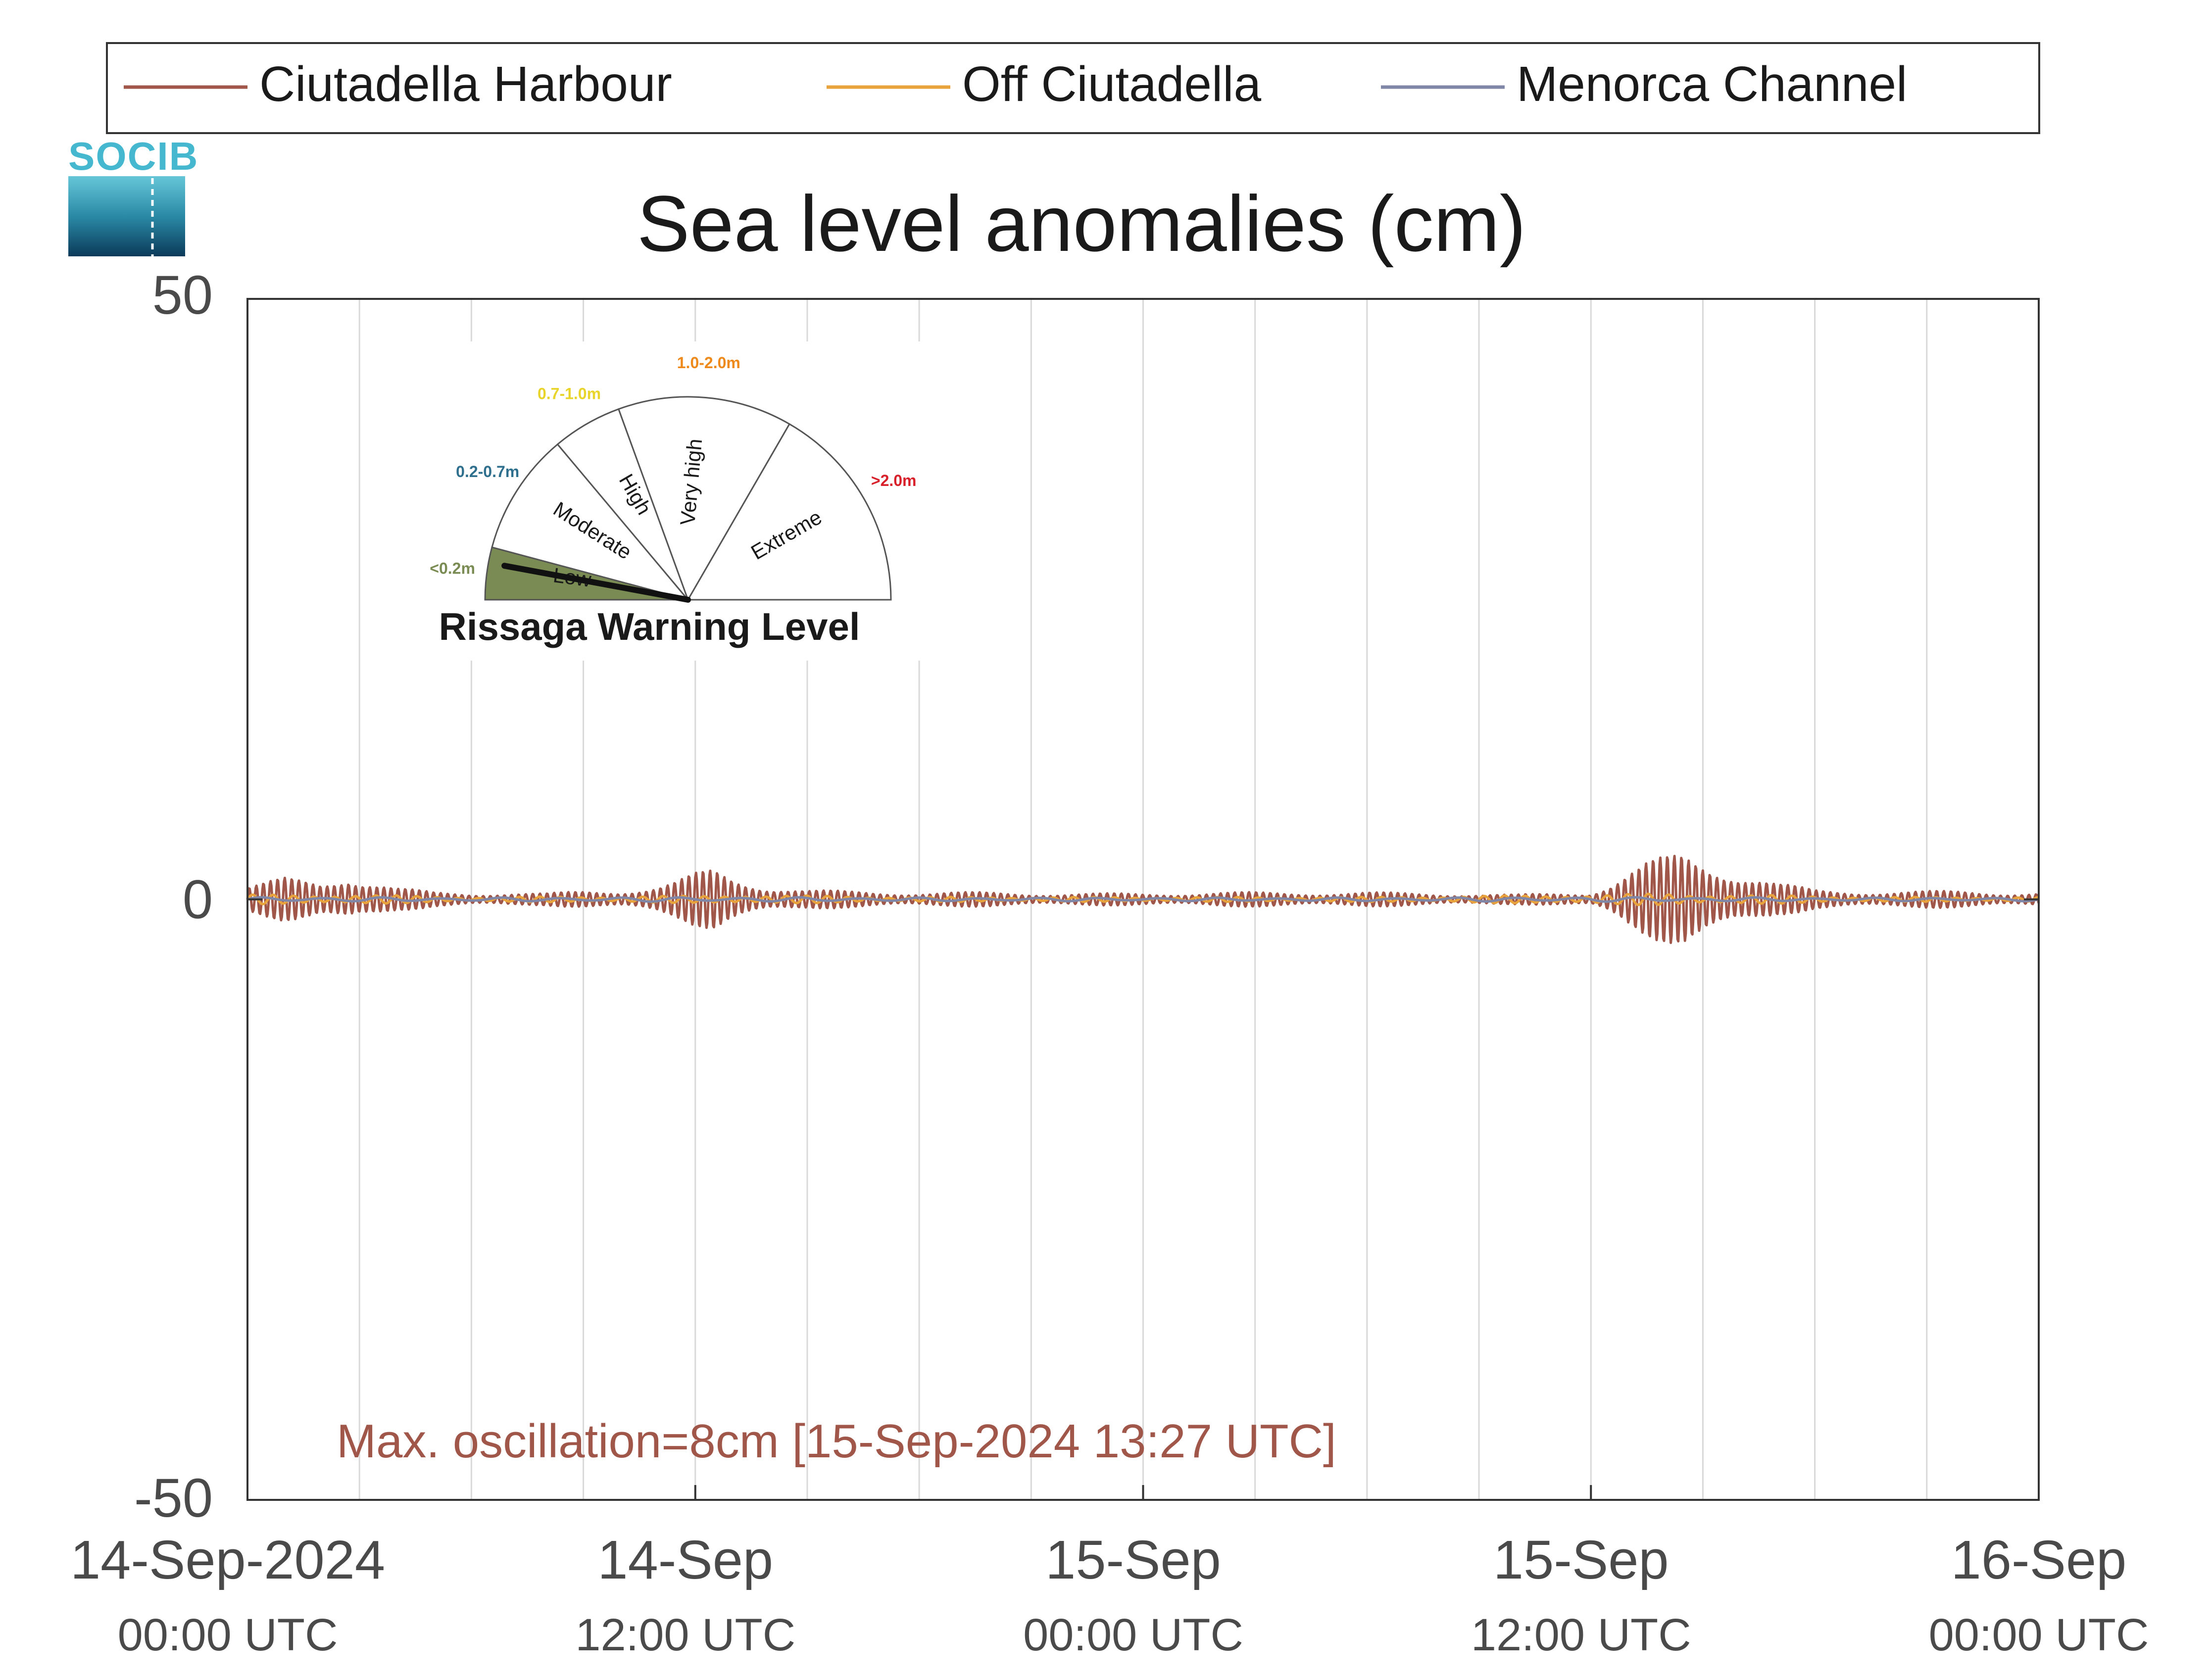 The width and height of the screenshot is (2209, 1680). Describe the element at coordinates (126, 216) in the screenshot. I see `logo-wave-block` at that location.